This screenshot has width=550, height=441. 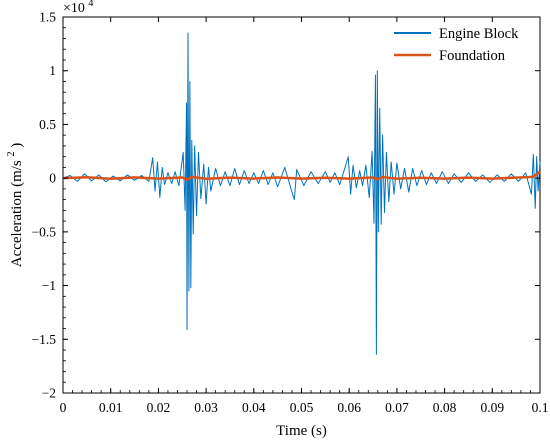 What do you see at coordinates (472, 56) in the screenshot?
I see `legend-label-foundation: Foundation` at bounding box center [472, 56].